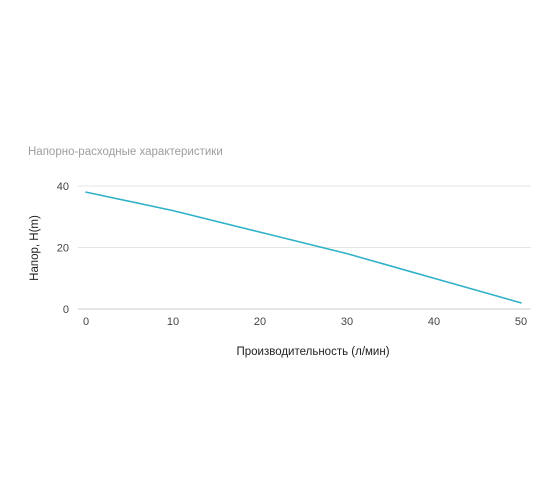  What do you see at coordinates (63, 187) in the screenshot?
I see `y-tick-label: 40` at bounding box center [63, 187].